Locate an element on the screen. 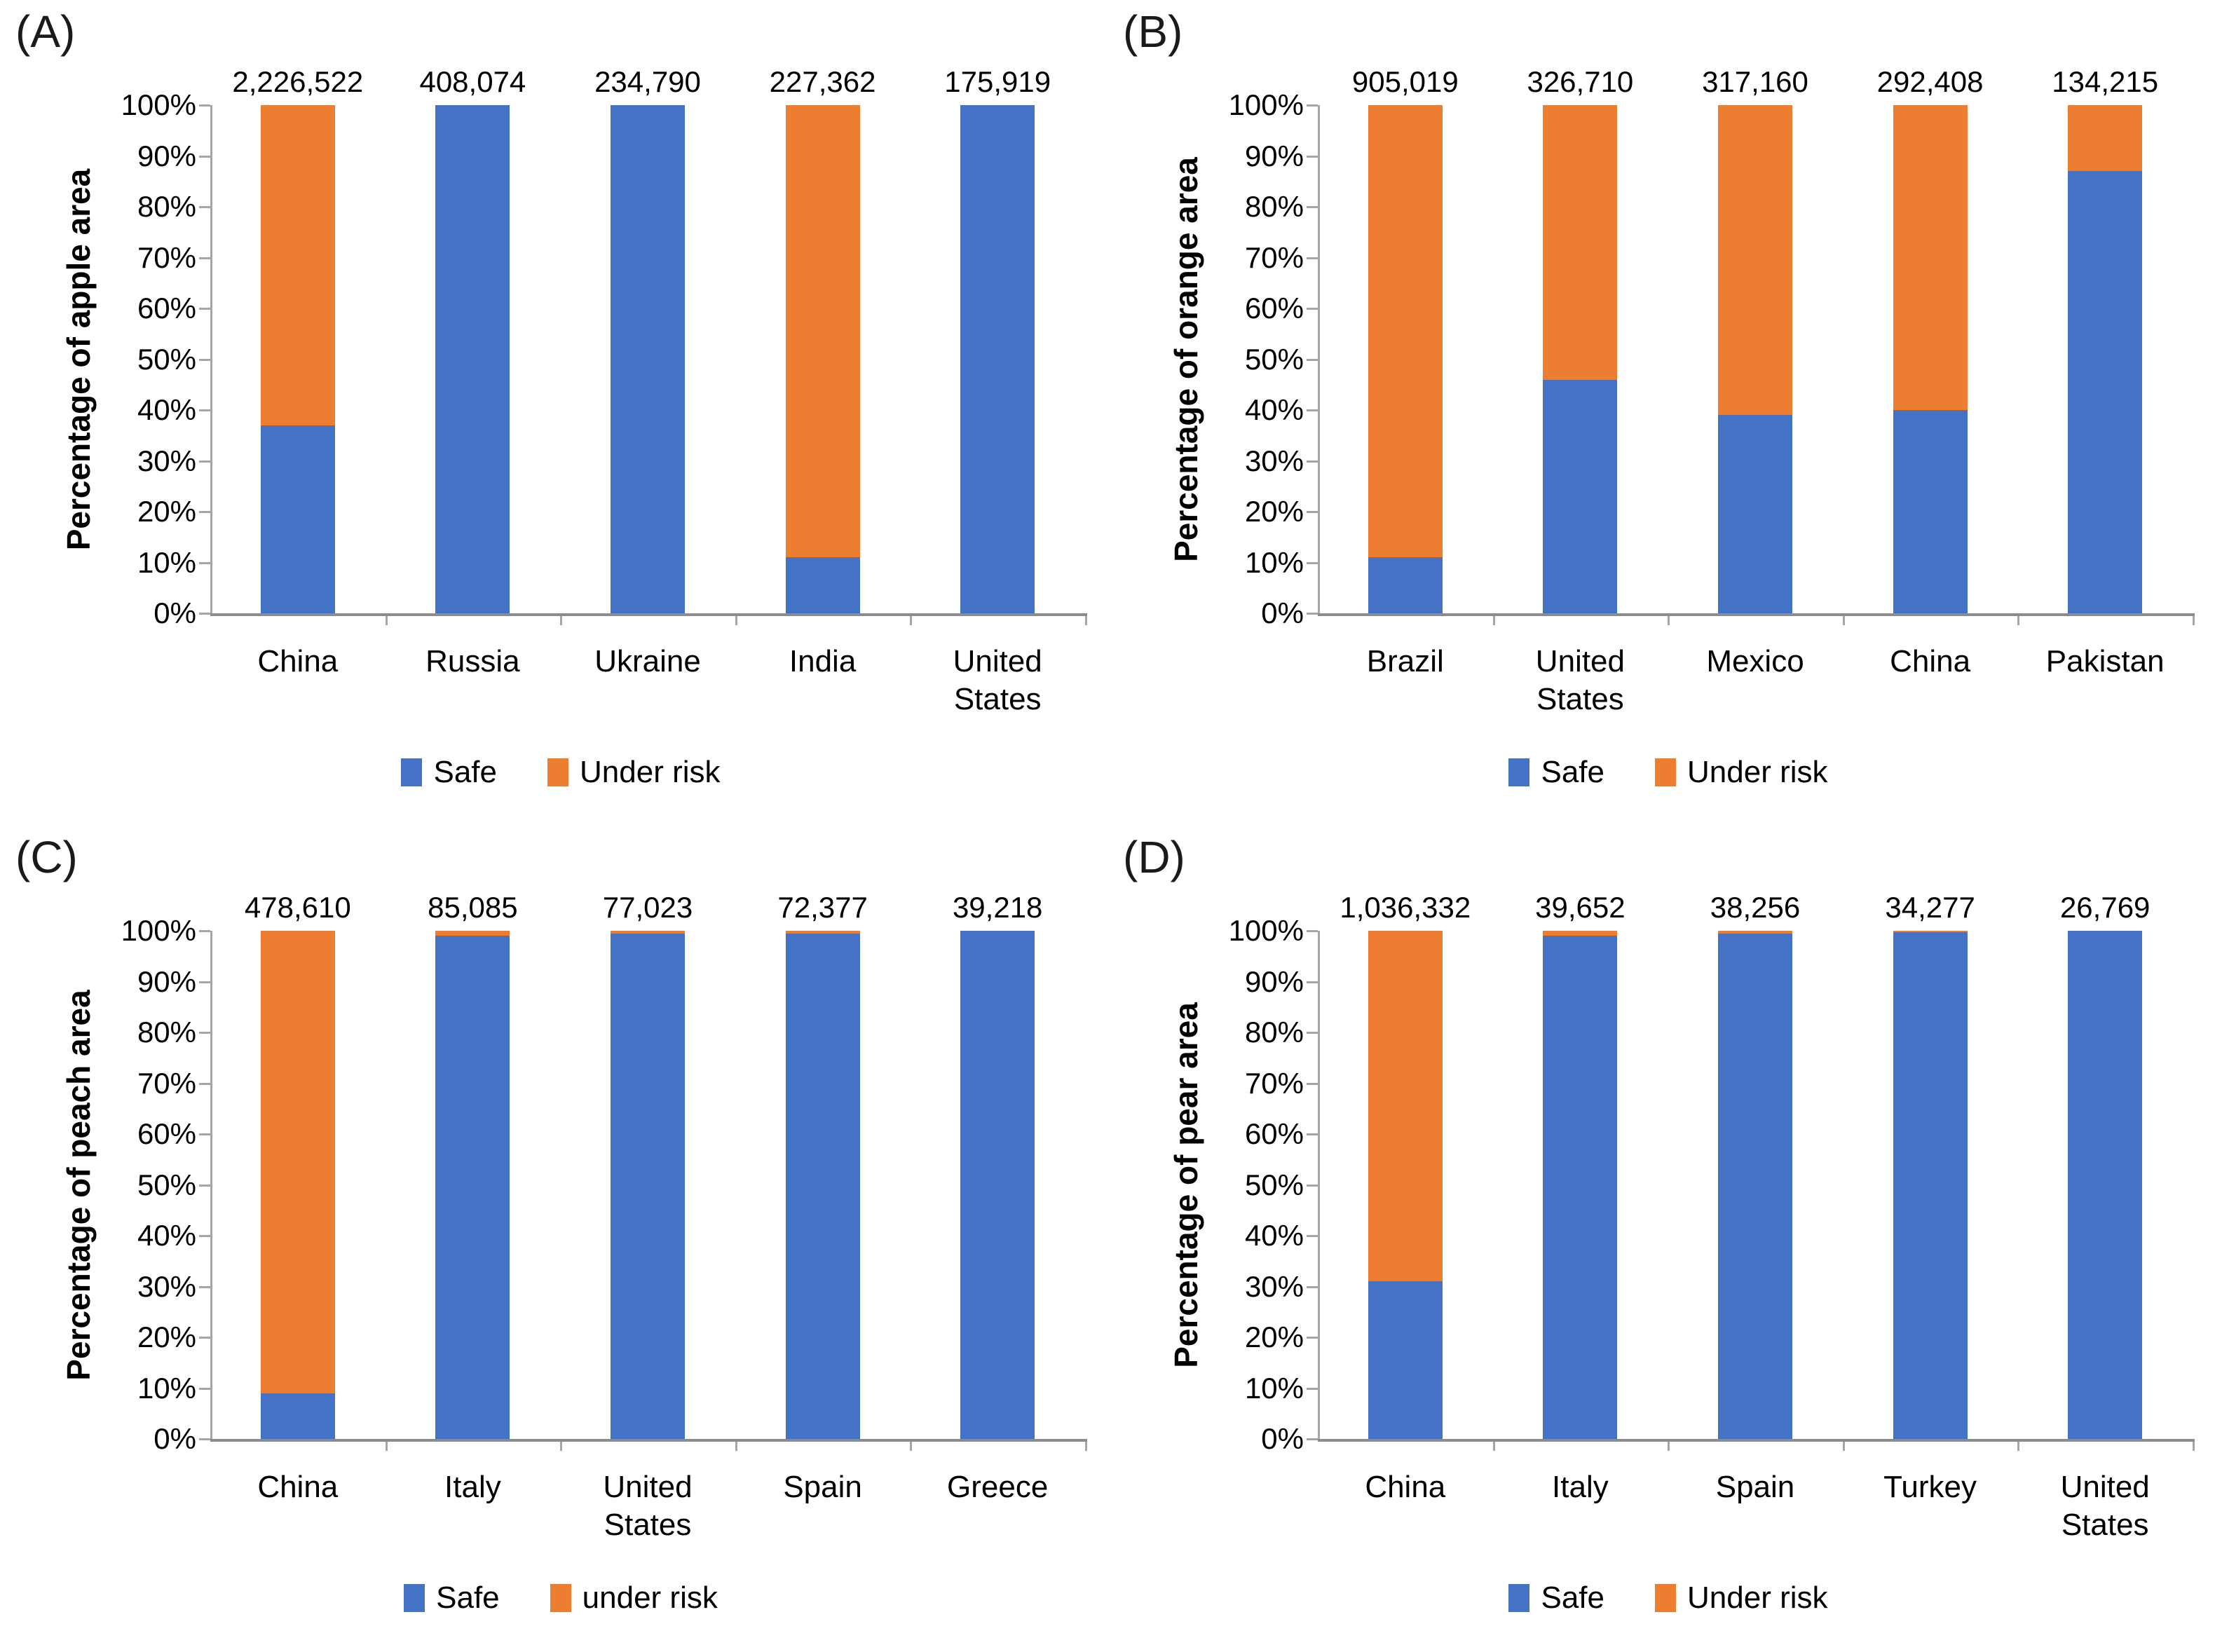 This screenshot has height=1652, width=2215. bar-total-label: 134,215 is located at coordinates (2105, 82).